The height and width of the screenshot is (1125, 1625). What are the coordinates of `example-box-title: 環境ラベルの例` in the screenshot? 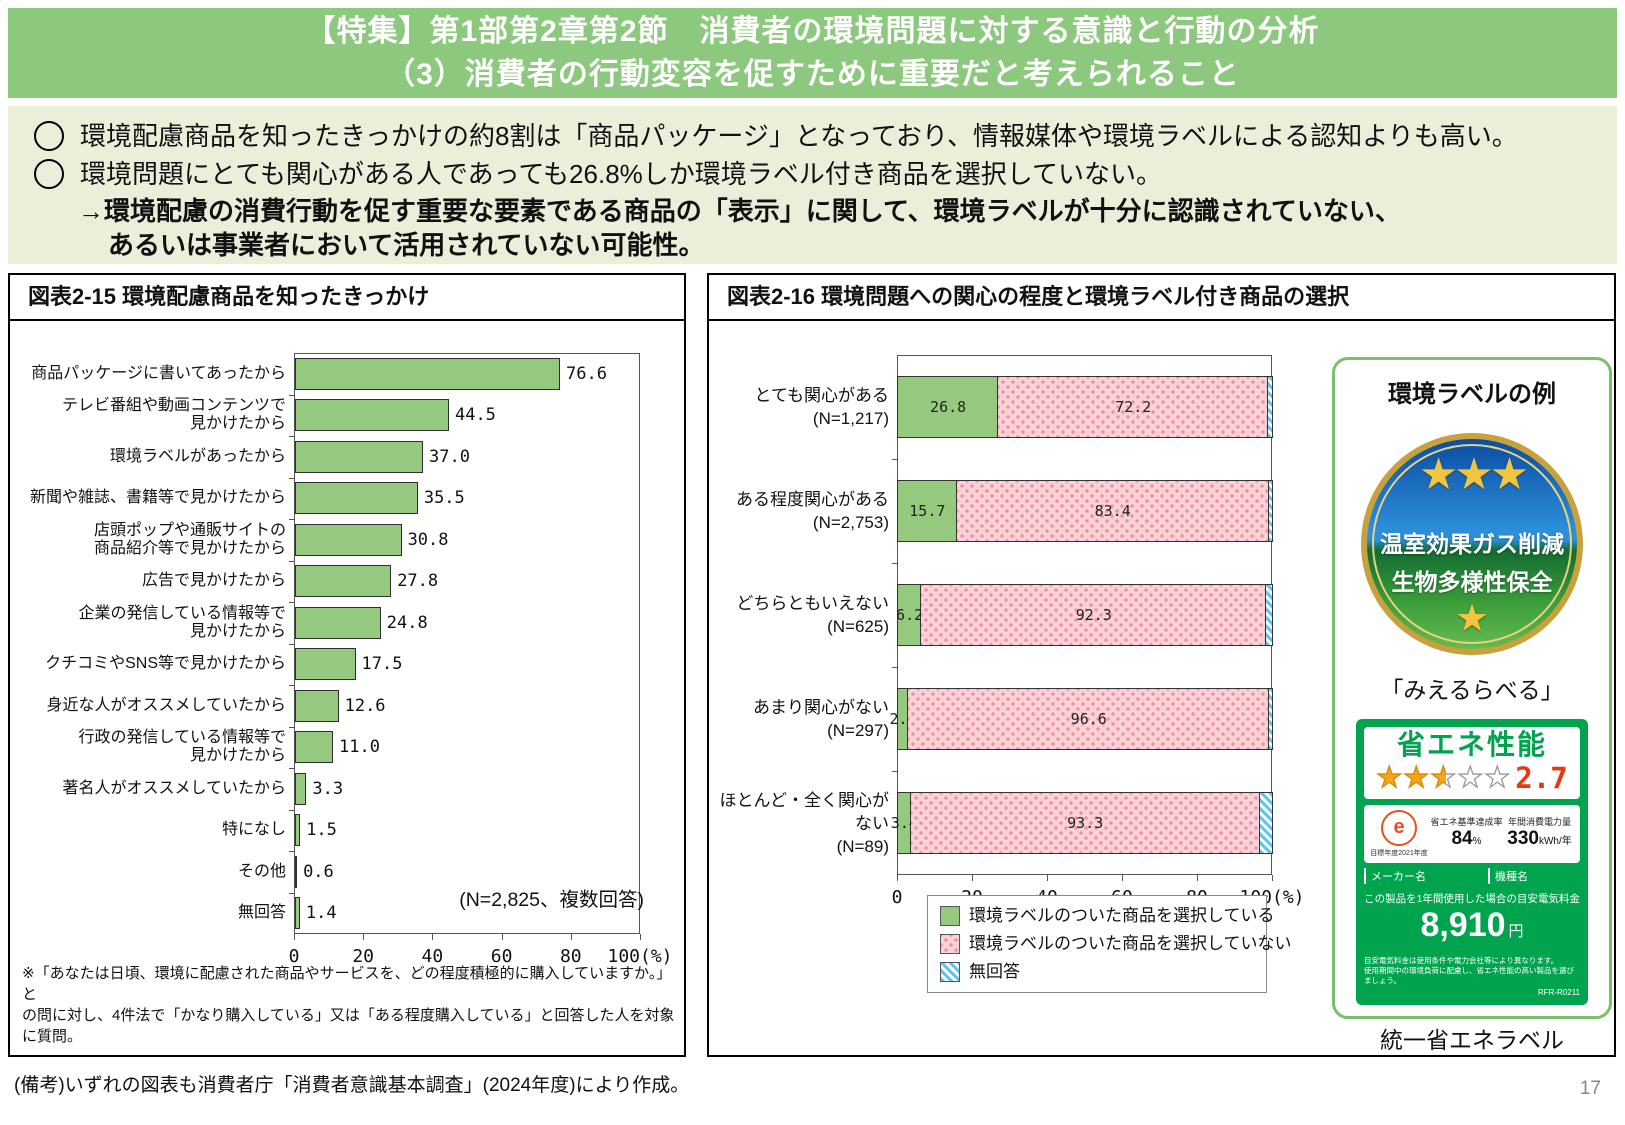 It's located at (1472, 394).